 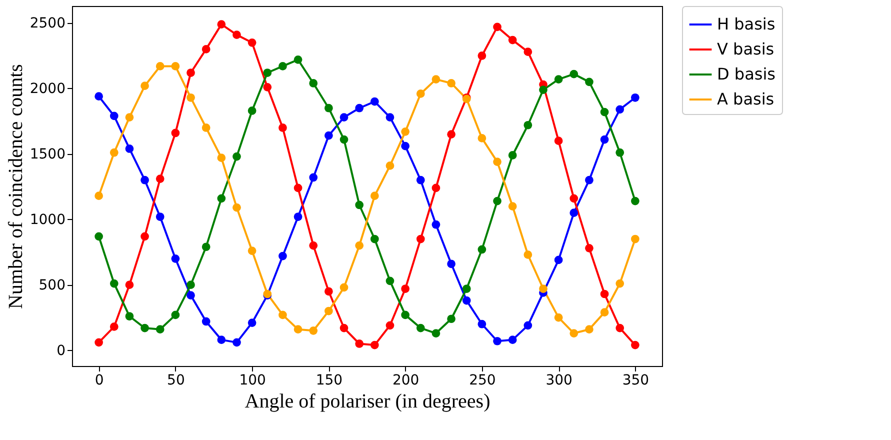 I want to click on y-tick-label: 0, so click(x=61, y=350).